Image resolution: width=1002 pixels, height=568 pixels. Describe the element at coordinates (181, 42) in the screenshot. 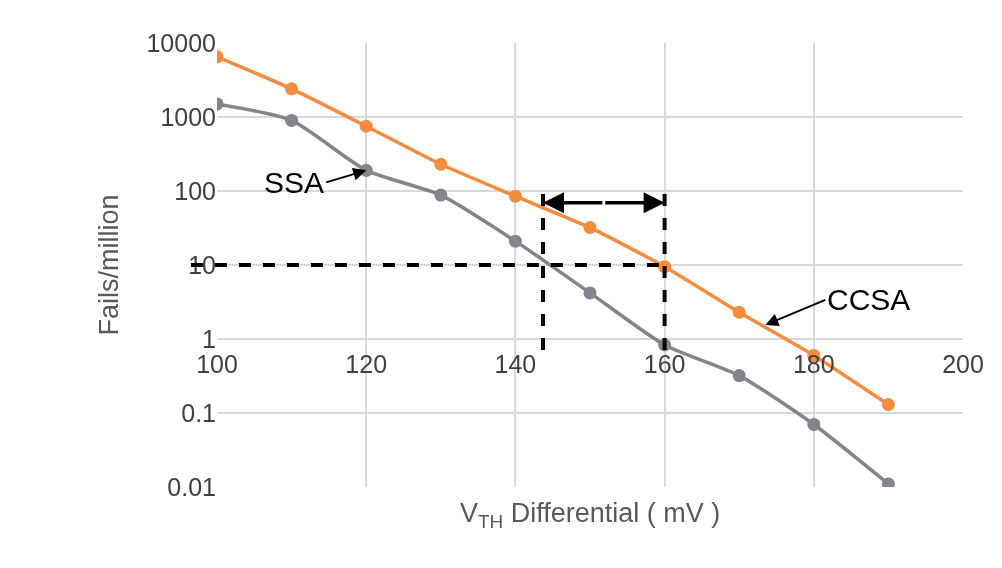

I see `y-tick-label: 10000` at that location.